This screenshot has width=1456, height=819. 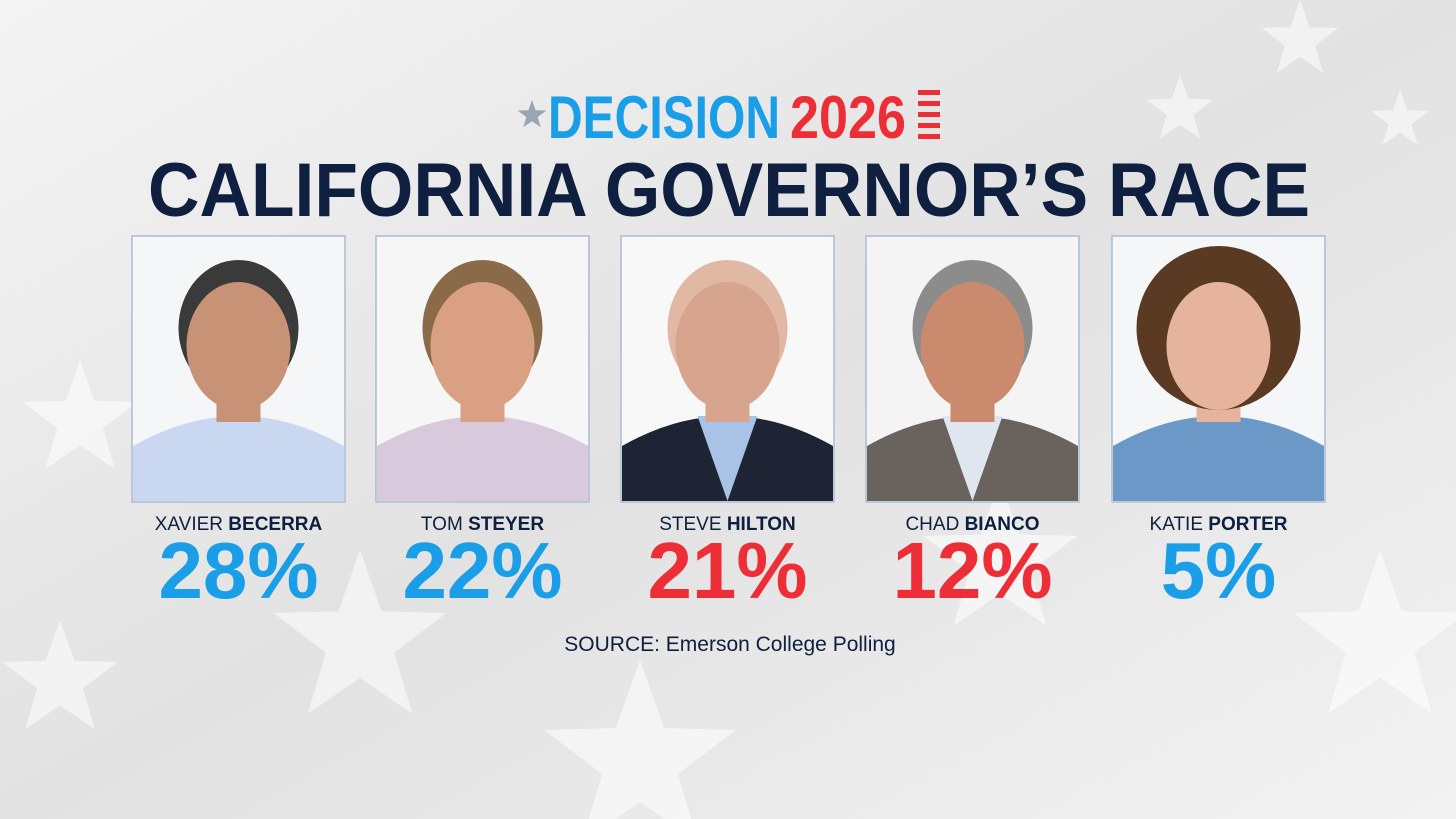 I want to click on logo-year: 2026, so click(x=848, y=117).